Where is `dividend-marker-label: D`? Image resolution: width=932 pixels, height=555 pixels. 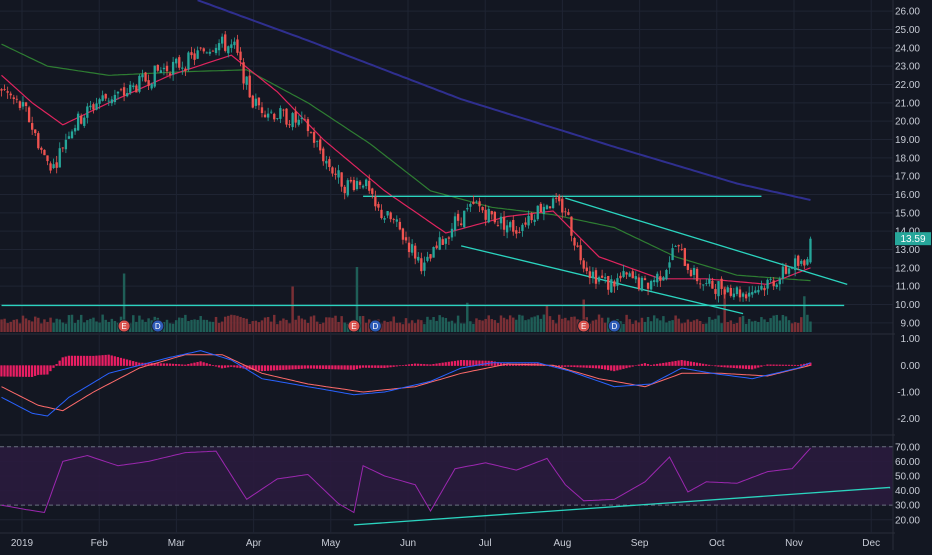 dividend-marker-label: D is located at coordinates (158, 326).